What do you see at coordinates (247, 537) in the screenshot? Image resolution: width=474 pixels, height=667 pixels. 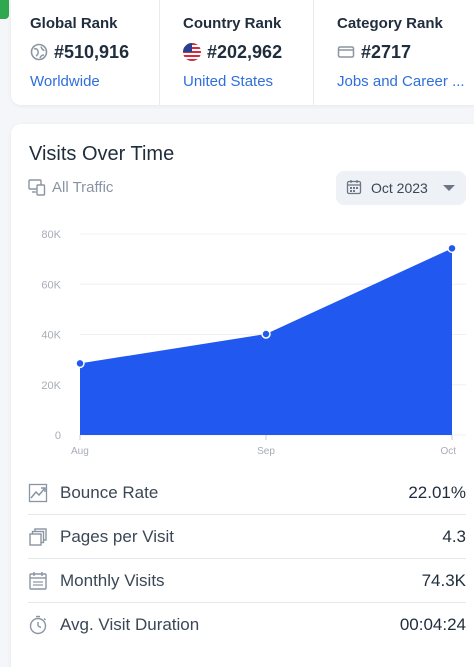 I see `metric-pages-per-visit: Pages per Visit 4.3` at bounding box center [247, 537].